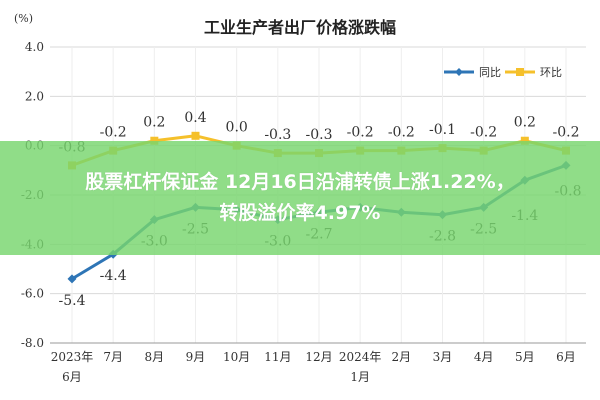  I want to click on x-tick-label: 3月, so click(443, 357).